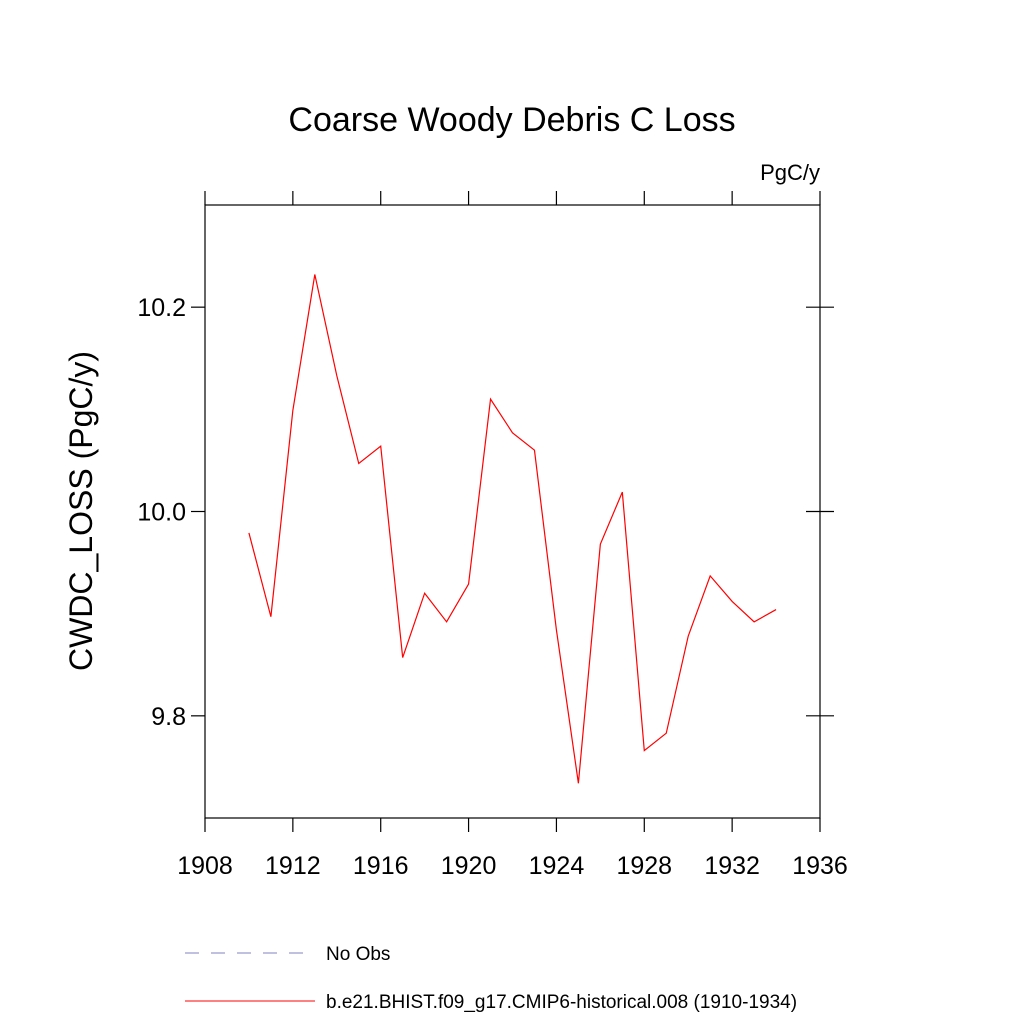 The height and width of the screenshot is (1029, 1024). Describe the element at coordinates (161, 513) in the screenshot. I see `y-tick-label: 10.0` at that location.